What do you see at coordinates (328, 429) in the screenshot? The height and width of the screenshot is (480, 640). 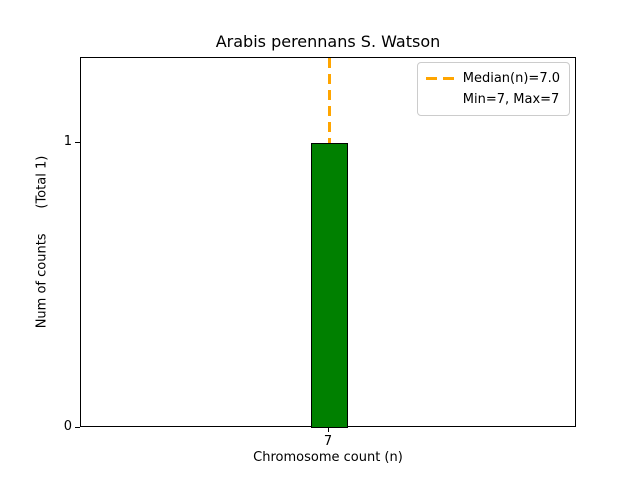 I see `x-tick-mark` at bounding box center [328, 429].